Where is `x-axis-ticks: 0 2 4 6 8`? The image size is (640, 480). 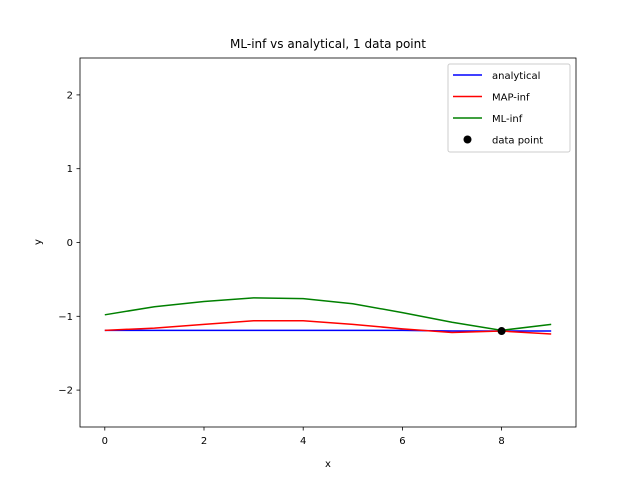
x-axis-ticks: 0 2 4 6 8 is located at coordinates (303, 437).